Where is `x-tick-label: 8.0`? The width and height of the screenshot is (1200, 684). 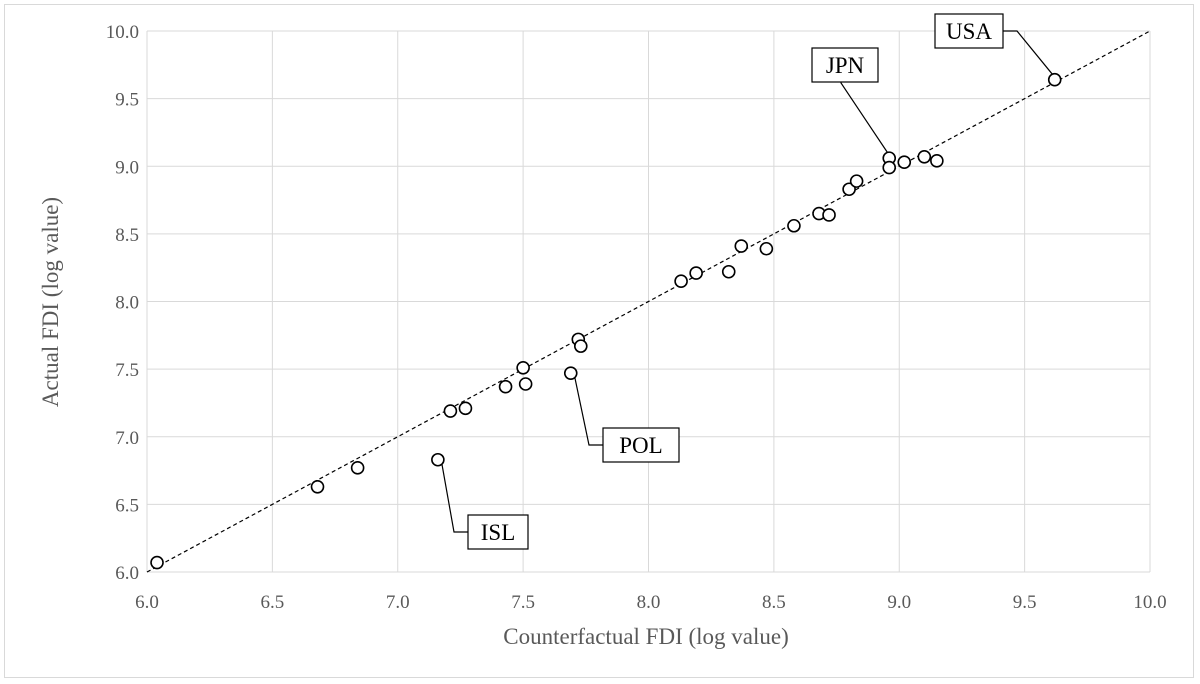 x-tick-label: 8.0 is located at coordinates (649, 602).